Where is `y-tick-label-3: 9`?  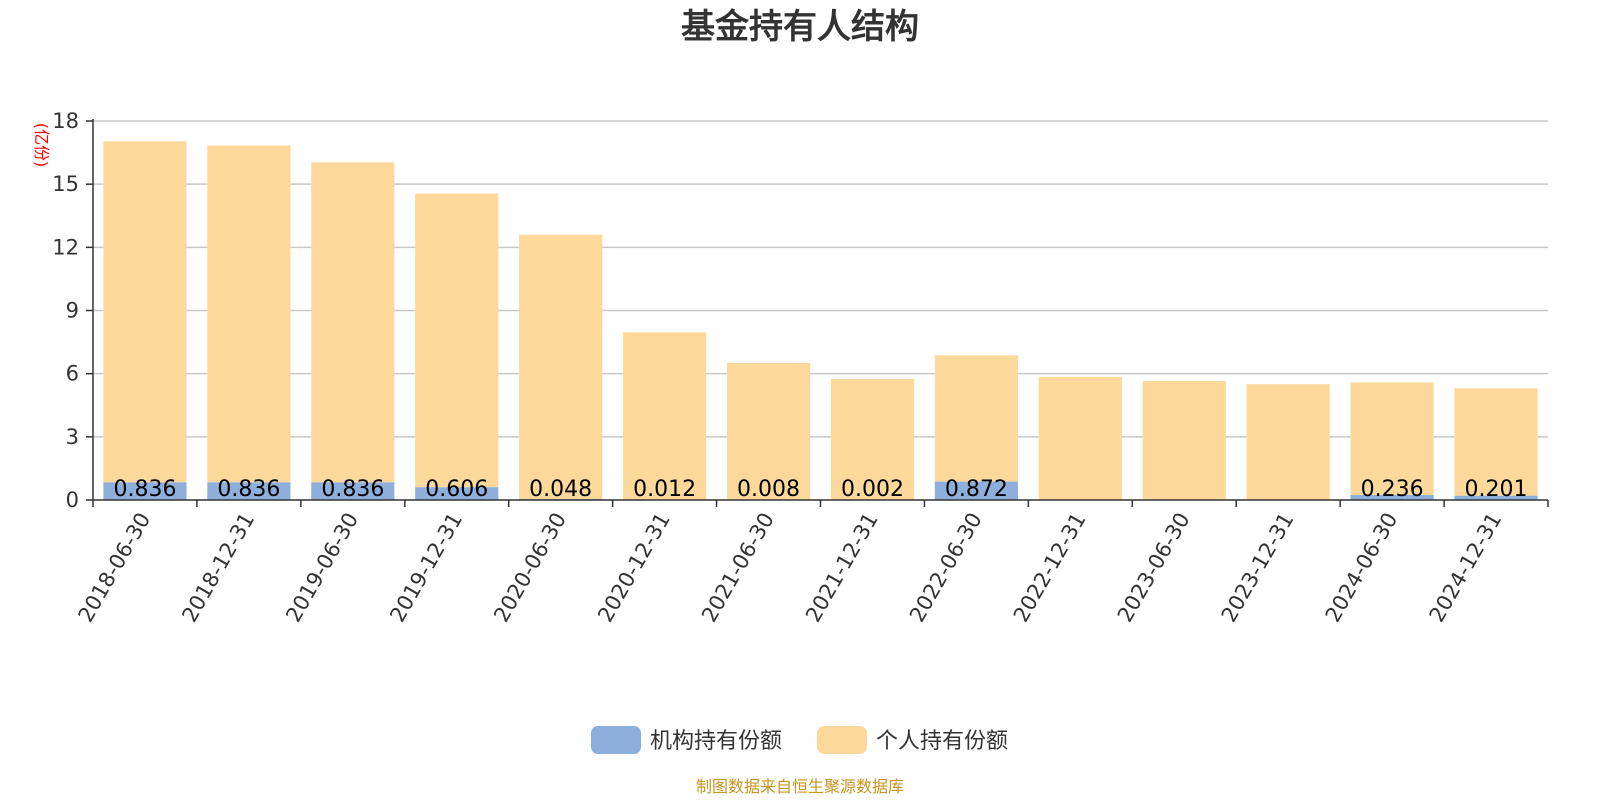
y-tick-label-3: 9 is located at coordinates (72, 311).